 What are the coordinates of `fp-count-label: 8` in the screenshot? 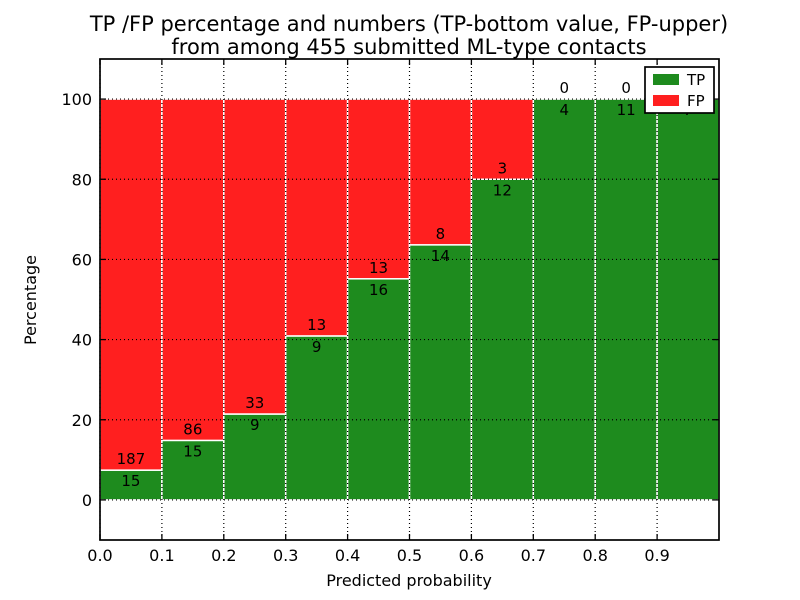 It's located at (441, 234).